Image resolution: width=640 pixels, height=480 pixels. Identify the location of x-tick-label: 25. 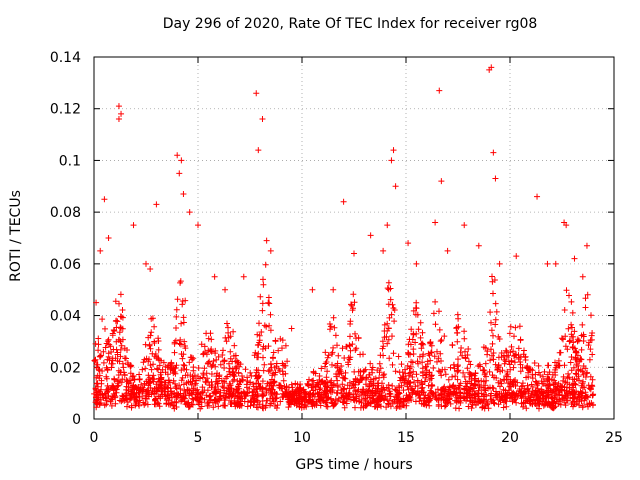
(614, 438).